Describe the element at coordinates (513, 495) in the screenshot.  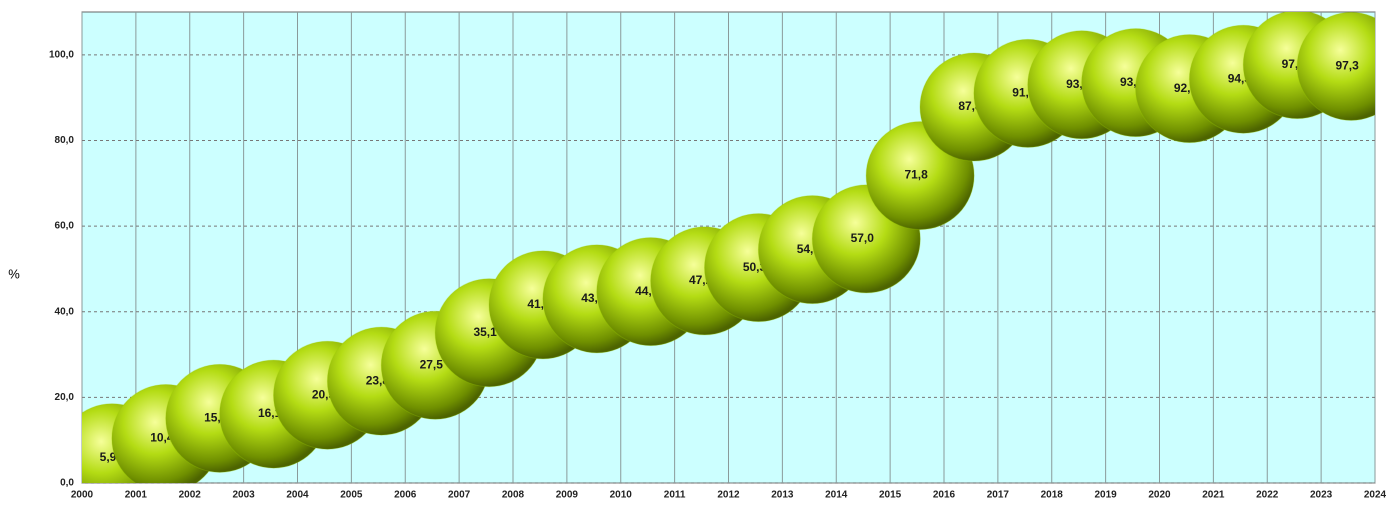
I see `x-tick-label: 2008` at that location.